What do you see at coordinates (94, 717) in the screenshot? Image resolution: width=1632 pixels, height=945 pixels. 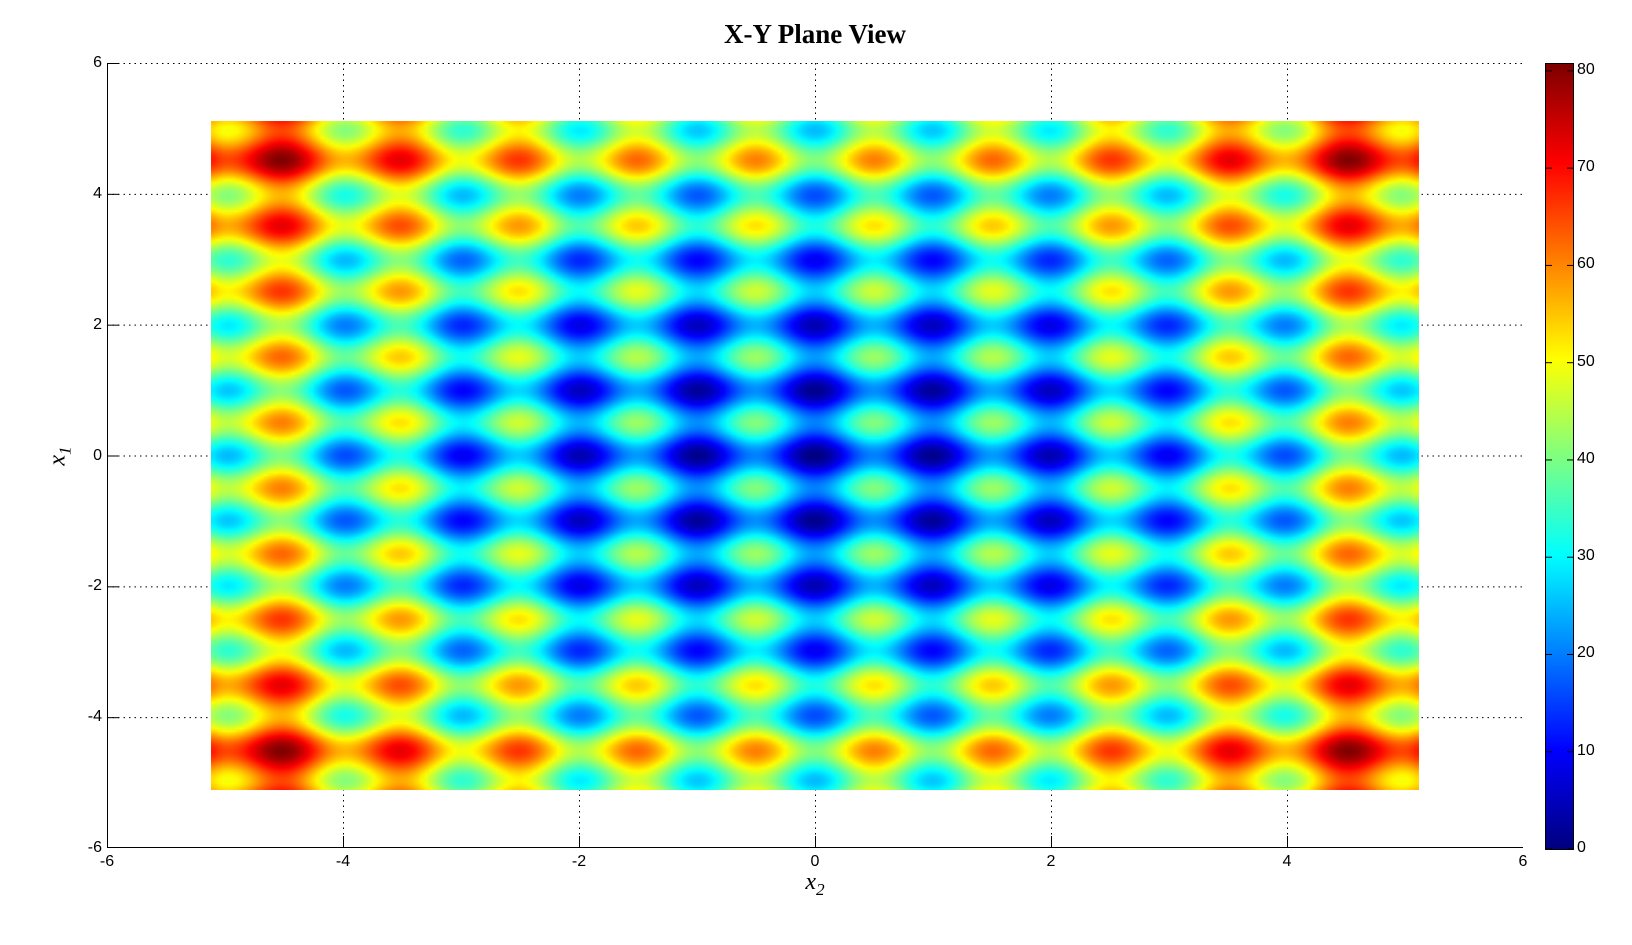 I see `y-tick-label: -4` at bounding box center [94, 717].